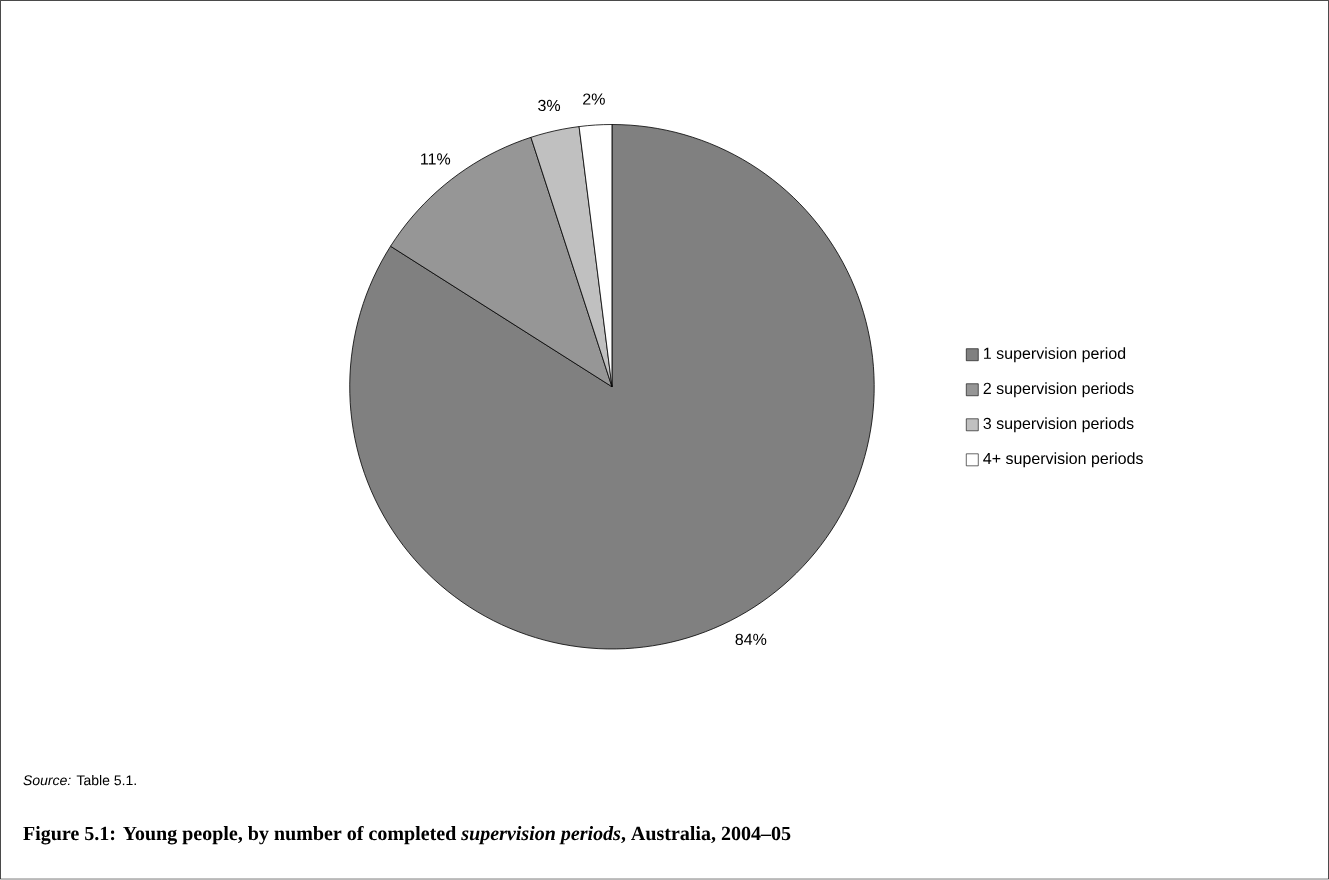  I want to click on text: Figure 5.1: Young people, by number of completed supervision periods, Australia, 2004–05, so click(407, 835).